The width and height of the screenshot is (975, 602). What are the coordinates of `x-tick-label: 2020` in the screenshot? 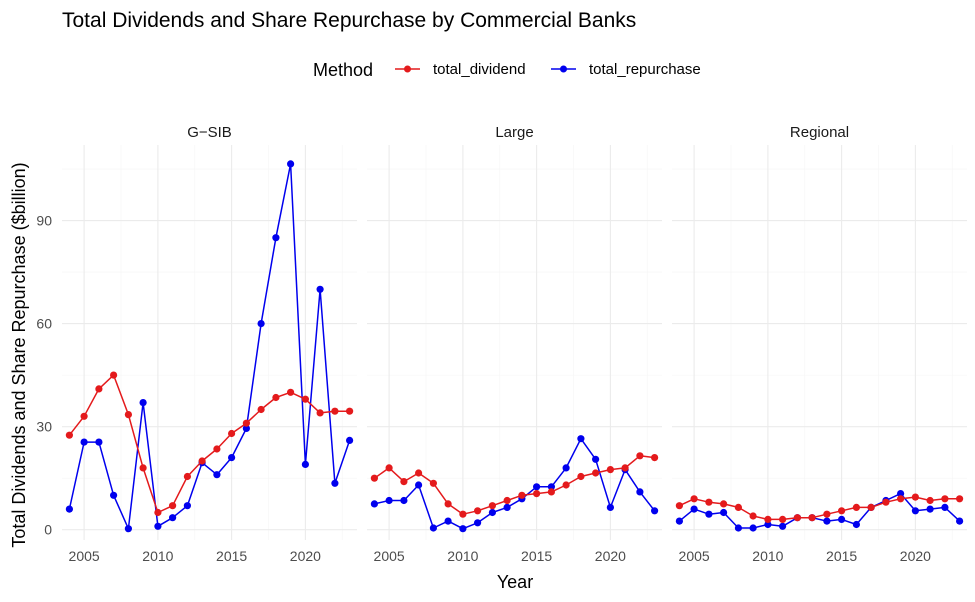 It's located at (305, 556).